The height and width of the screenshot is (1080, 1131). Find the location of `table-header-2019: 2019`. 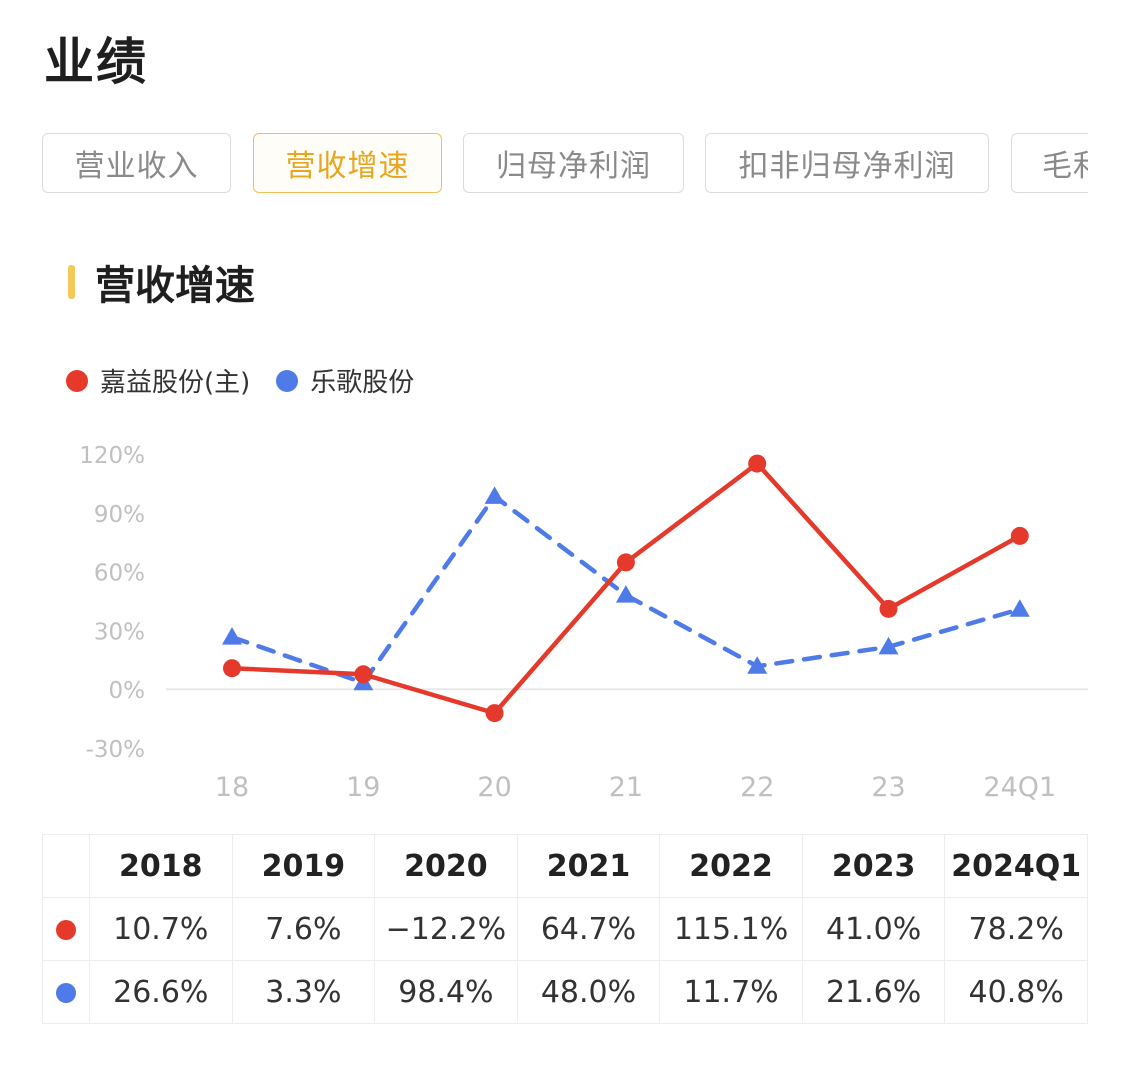

table-header-2019: 2019 is located at coordinates (303, 866).